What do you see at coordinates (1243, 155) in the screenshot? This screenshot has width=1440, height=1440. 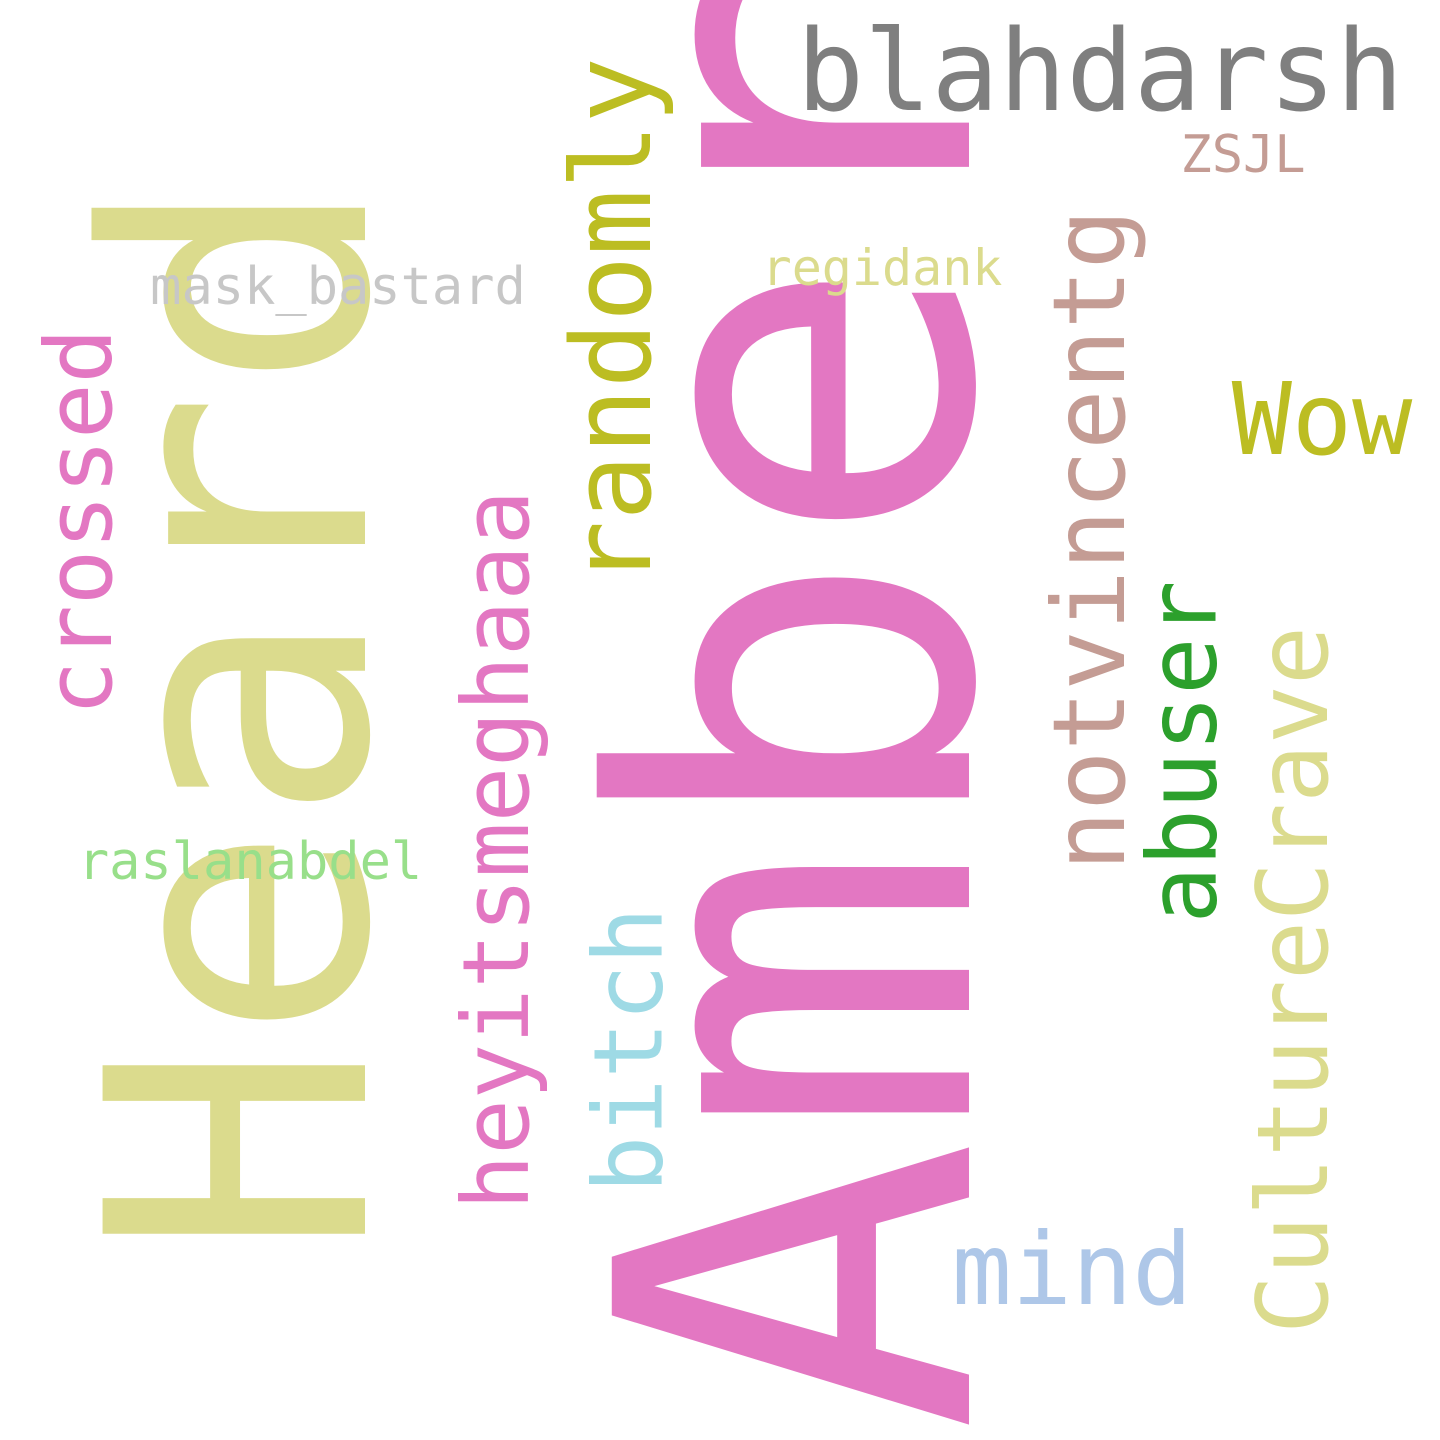 I see `word-zsjl: ZSJL` at bounding box center [1243, 155].